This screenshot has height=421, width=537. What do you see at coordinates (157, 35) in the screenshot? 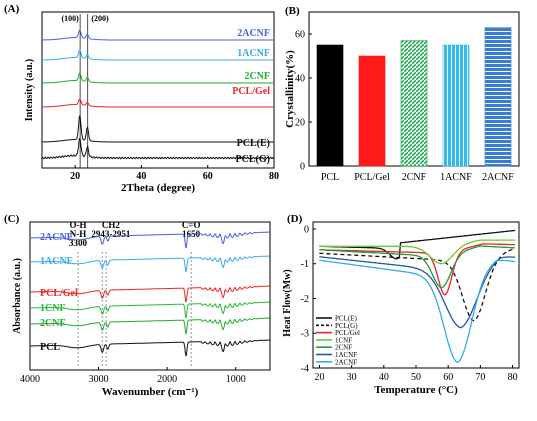
I see `panel-a-series-2ACNF` at bounding box center [157, 35].